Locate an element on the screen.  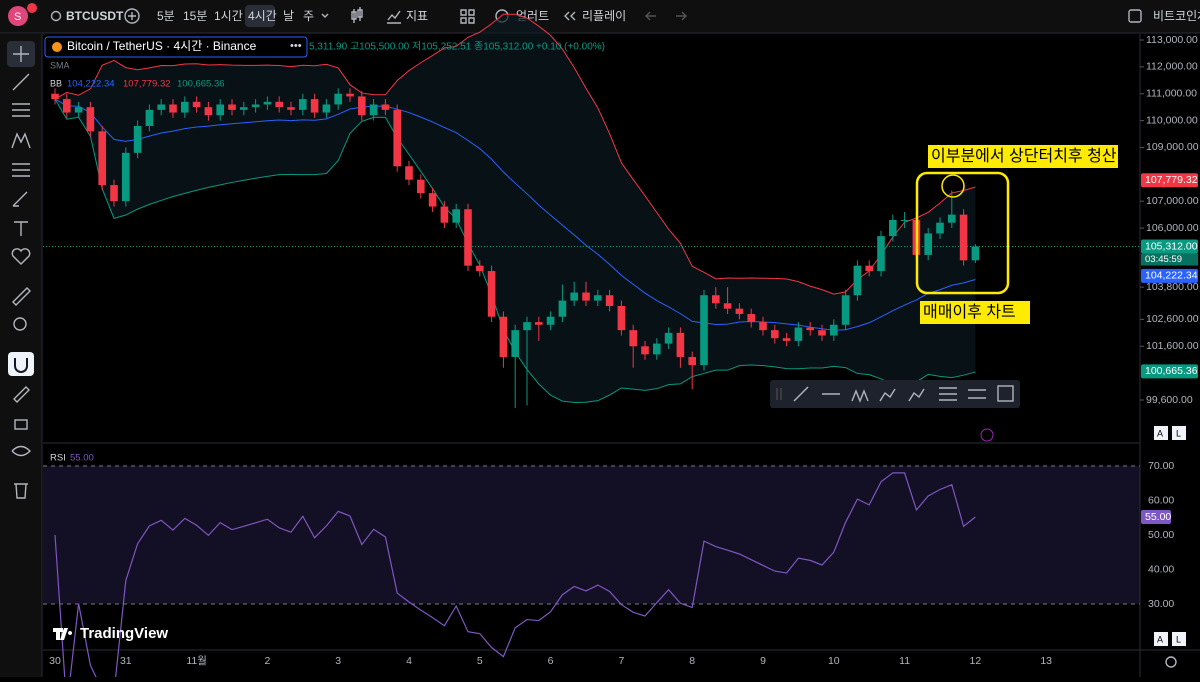
y-tick-label: 101,600.00 is located at coordinates (1172, 346).